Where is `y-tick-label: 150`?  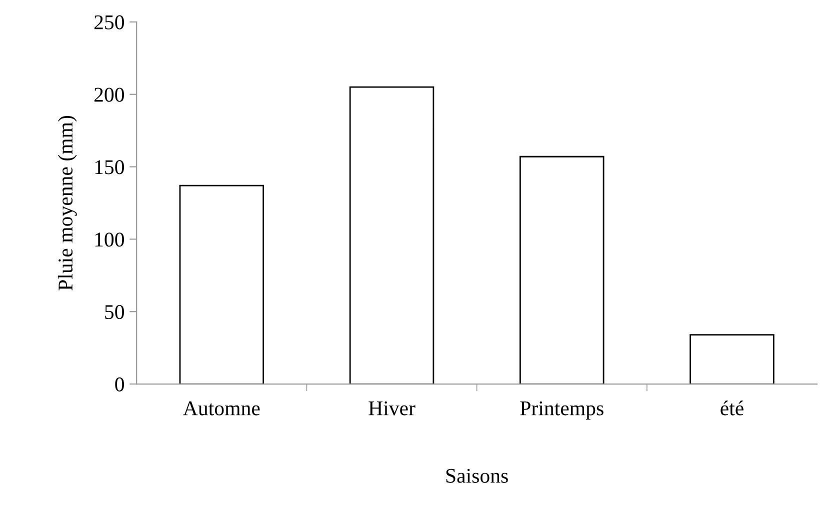
y-tick-label: 150 is located at coordinates (109, 167).